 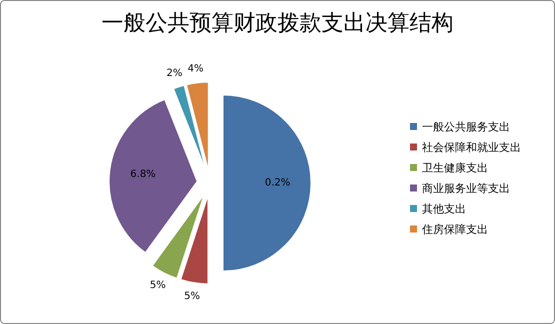 I want to click on text: 0.2%, so click(x=277, y=183).